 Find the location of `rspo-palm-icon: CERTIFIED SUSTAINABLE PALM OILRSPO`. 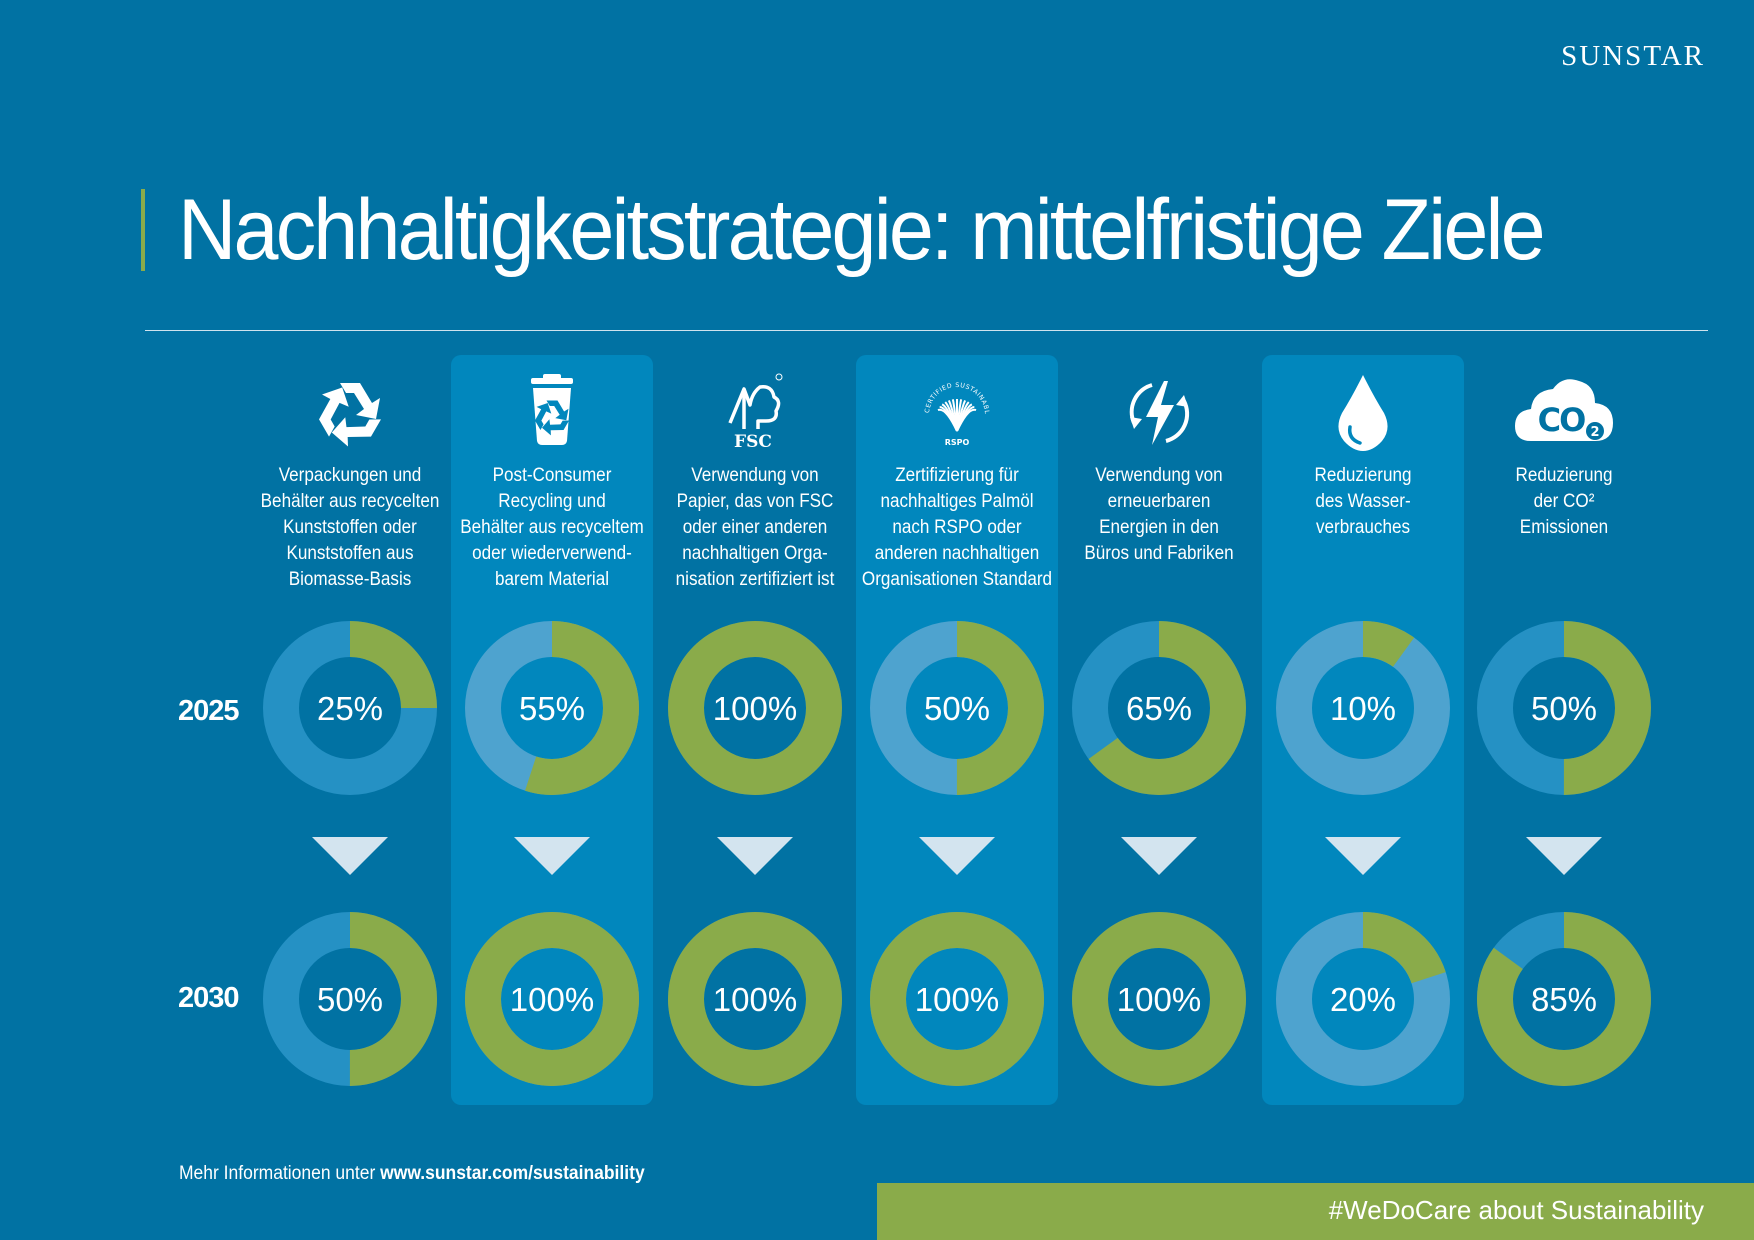

rspo-palm-icon: CERTIFIED SUSTAINABLE PALM OILRSPO is located at coordinates (957, 411).